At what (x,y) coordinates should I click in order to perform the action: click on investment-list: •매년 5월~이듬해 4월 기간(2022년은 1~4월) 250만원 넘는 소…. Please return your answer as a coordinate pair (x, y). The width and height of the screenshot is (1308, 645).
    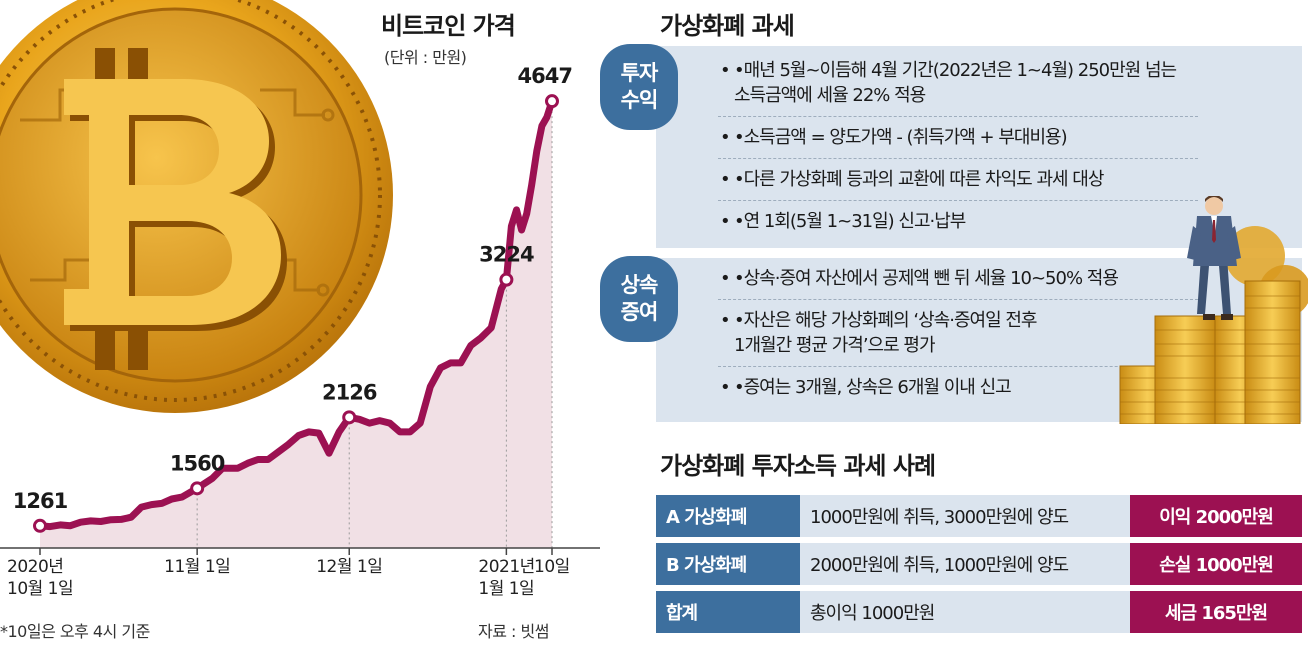
    Looking at the image, I should click on (958, 146).